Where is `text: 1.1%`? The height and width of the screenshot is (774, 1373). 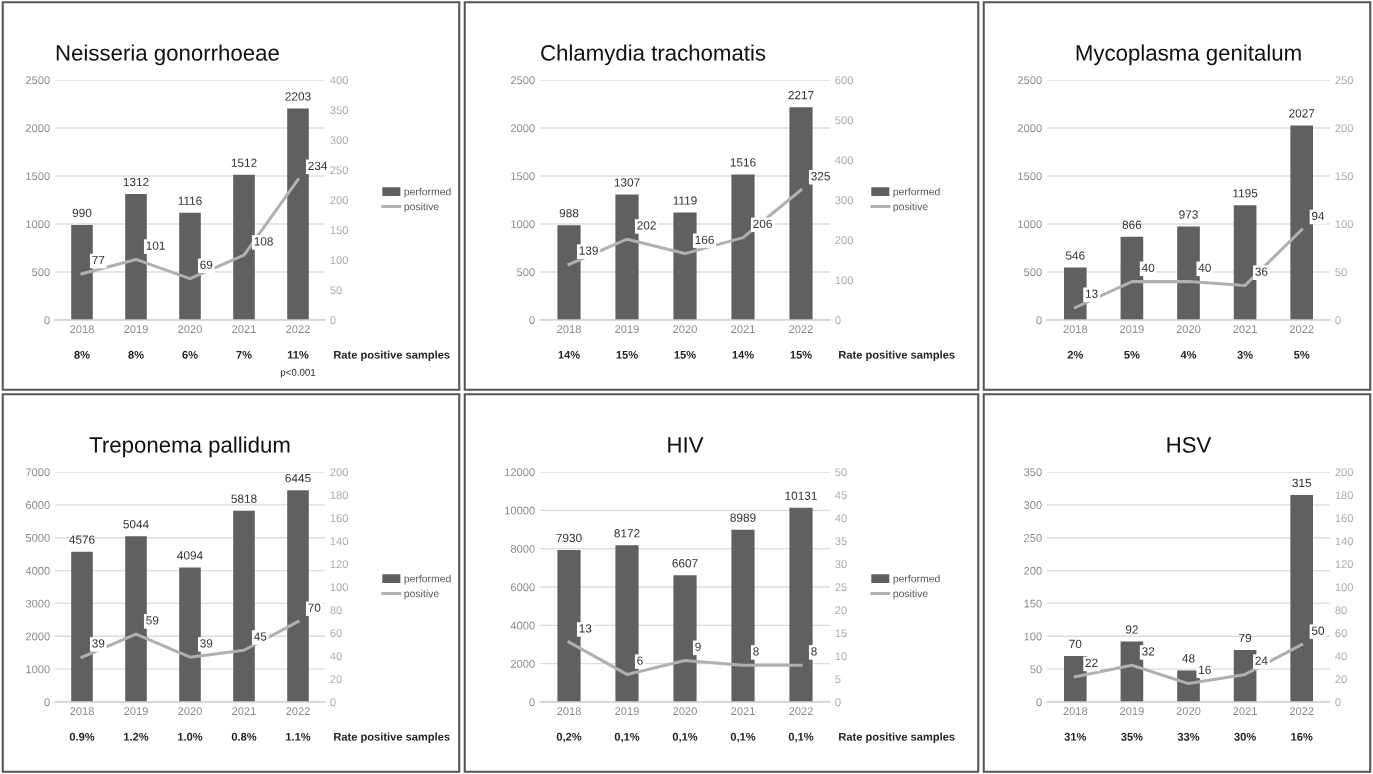
text: 1.1% is located at coordinates (298, 736).